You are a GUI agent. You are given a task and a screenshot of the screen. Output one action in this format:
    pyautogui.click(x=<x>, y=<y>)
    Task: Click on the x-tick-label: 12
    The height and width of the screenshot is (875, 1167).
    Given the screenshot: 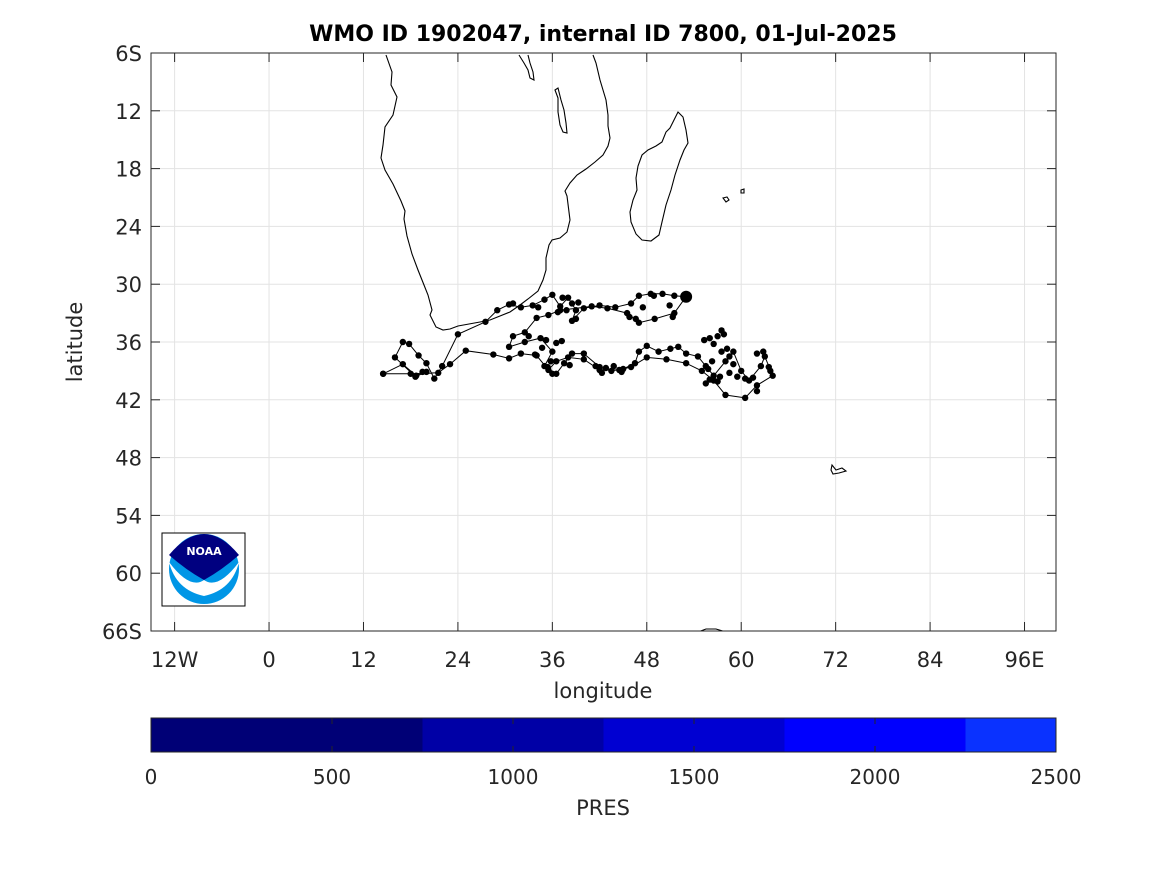 What is the action you would take?
    pyautogui.click(x=363, y=660)
    